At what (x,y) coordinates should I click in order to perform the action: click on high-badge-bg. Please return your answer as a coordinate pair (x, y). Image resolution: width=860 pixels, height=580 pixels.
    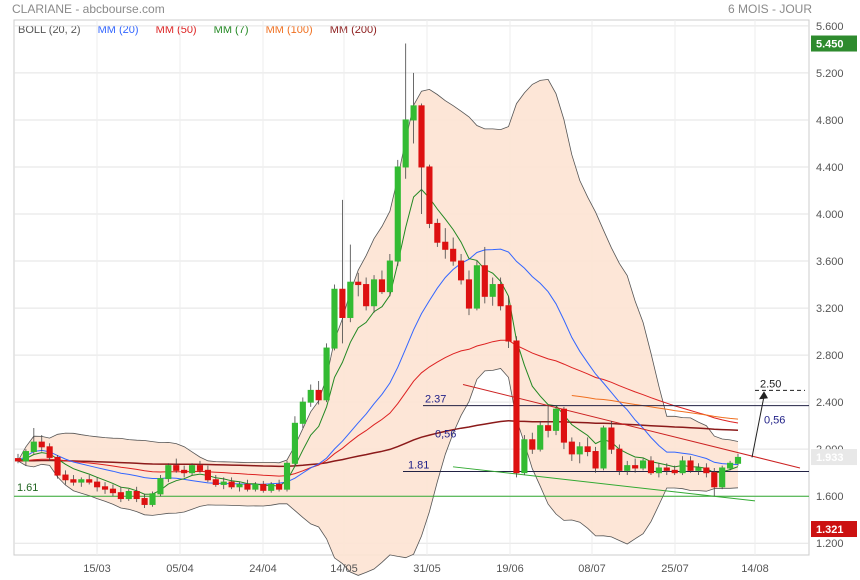
    Looking at the image, I should click on (834, 43).